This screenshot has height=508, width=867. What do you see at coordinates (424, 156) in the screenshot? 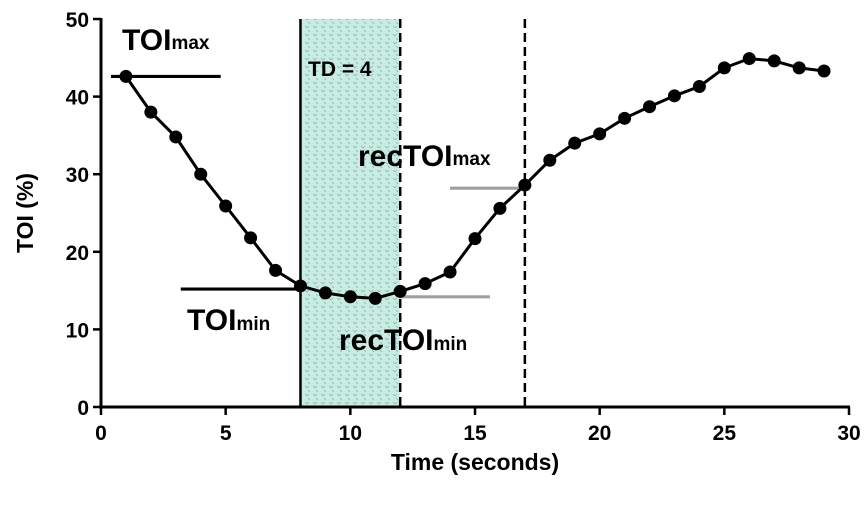
I see `annotation-rectoimax: recTOImax` at bounding box center [424, 156].